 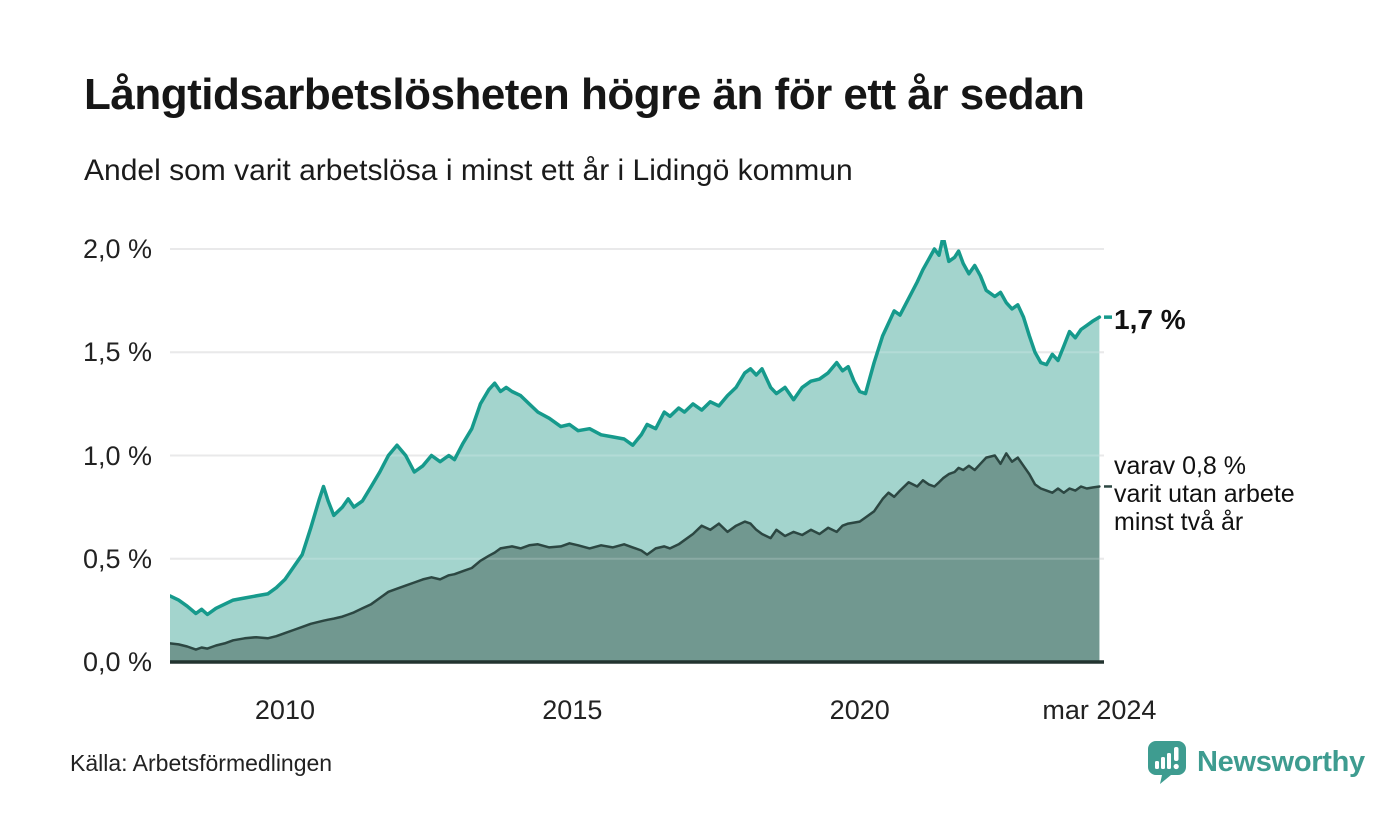 What do you see at coordinates (1180, 466) in the screenshot?
I see `subset-end-value-label-line: varav 0,8 %` at bounding box center [1180, 466].